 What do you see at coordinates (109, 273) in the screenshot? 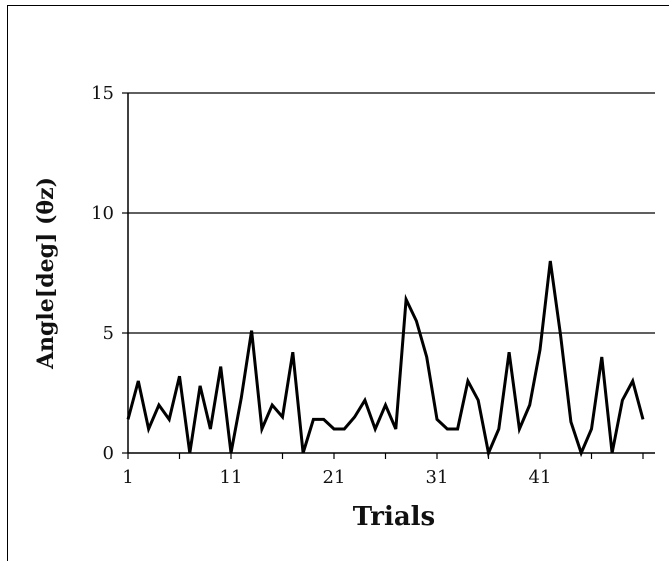
I see `y-ticks: 0 5 10 15` at bounding box center [109, 273].